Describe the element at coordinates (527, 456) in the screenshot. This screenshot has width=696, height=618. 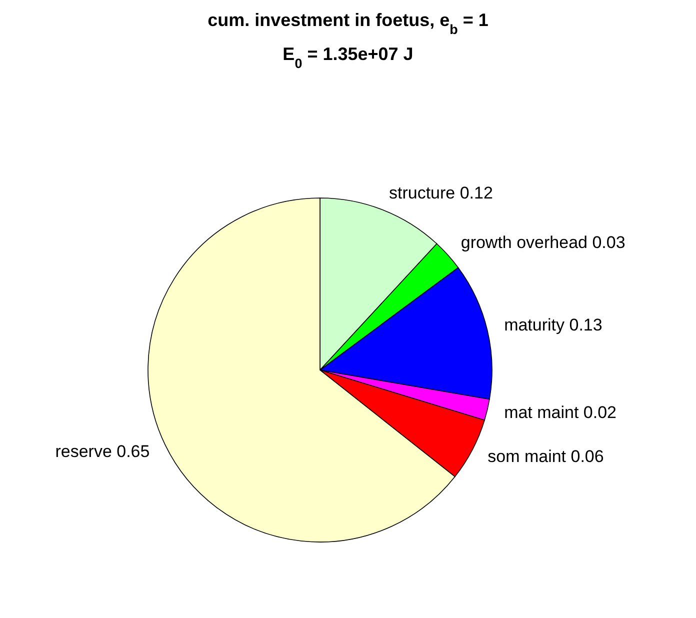
I see `slice-label: som maint` at that location.